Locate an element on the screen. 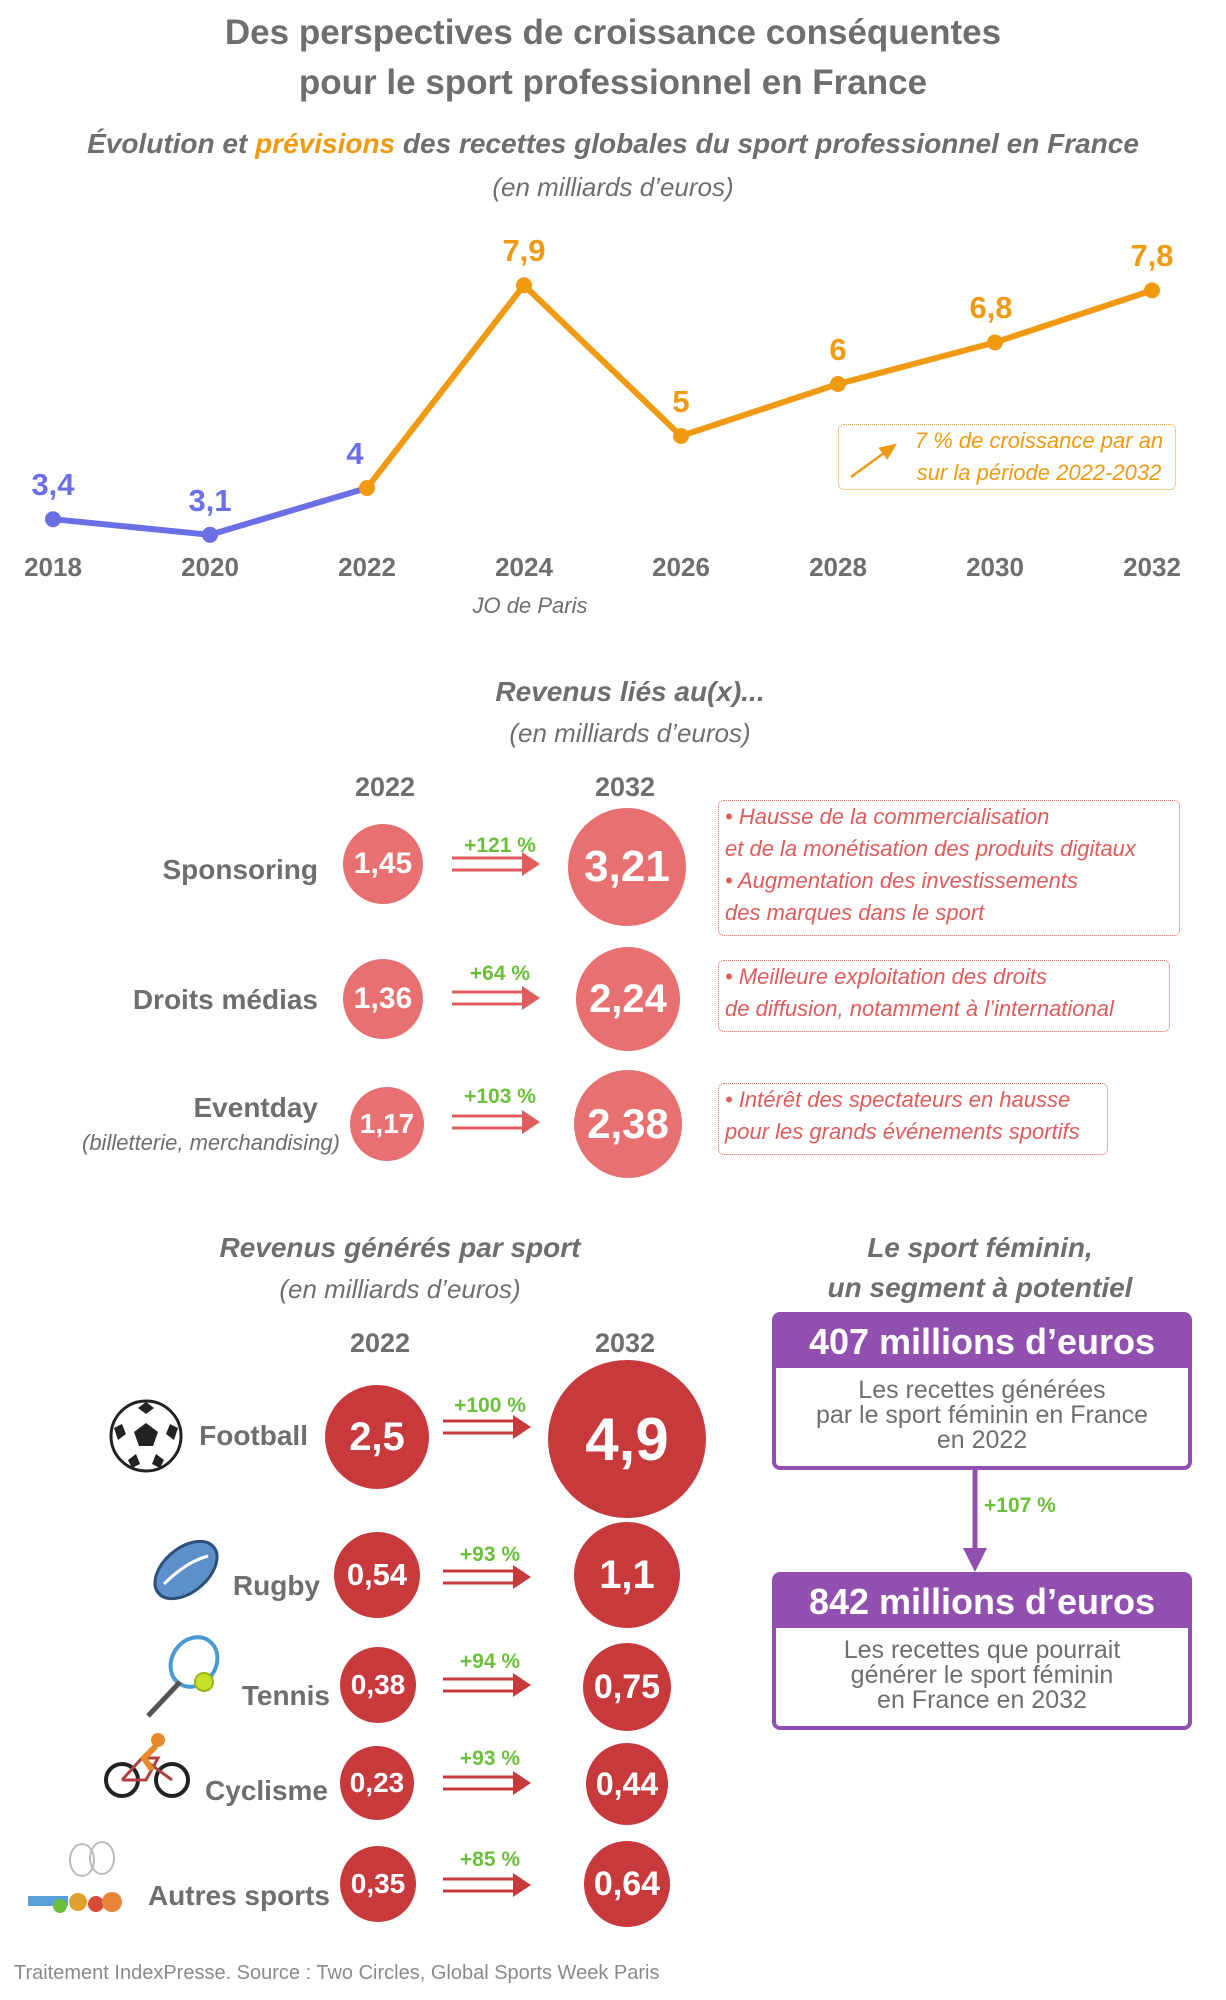  feminin-box-2032-head: 842 millions d’euros is located at coordinates (982, 1602).